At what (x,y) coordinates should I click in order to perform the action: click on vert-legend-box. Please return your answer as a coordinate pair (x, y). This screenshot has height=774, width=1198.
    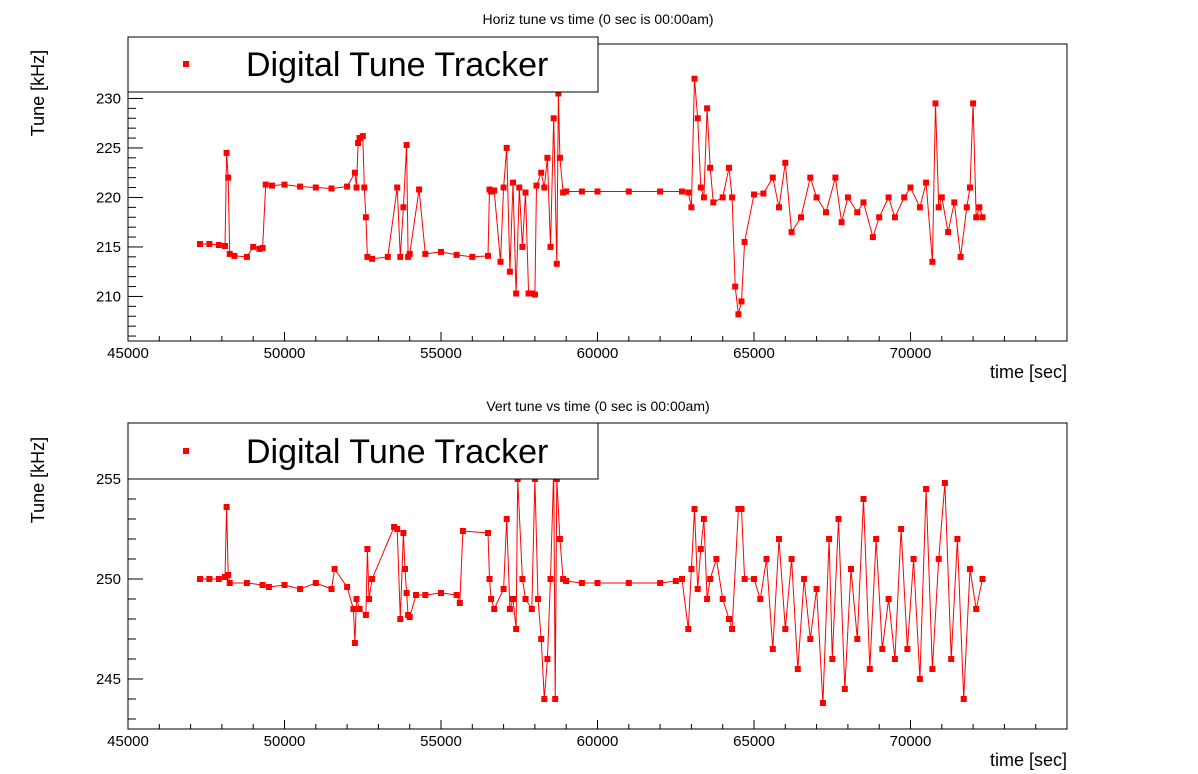
    Looking at the image, I should click on (363, 451).